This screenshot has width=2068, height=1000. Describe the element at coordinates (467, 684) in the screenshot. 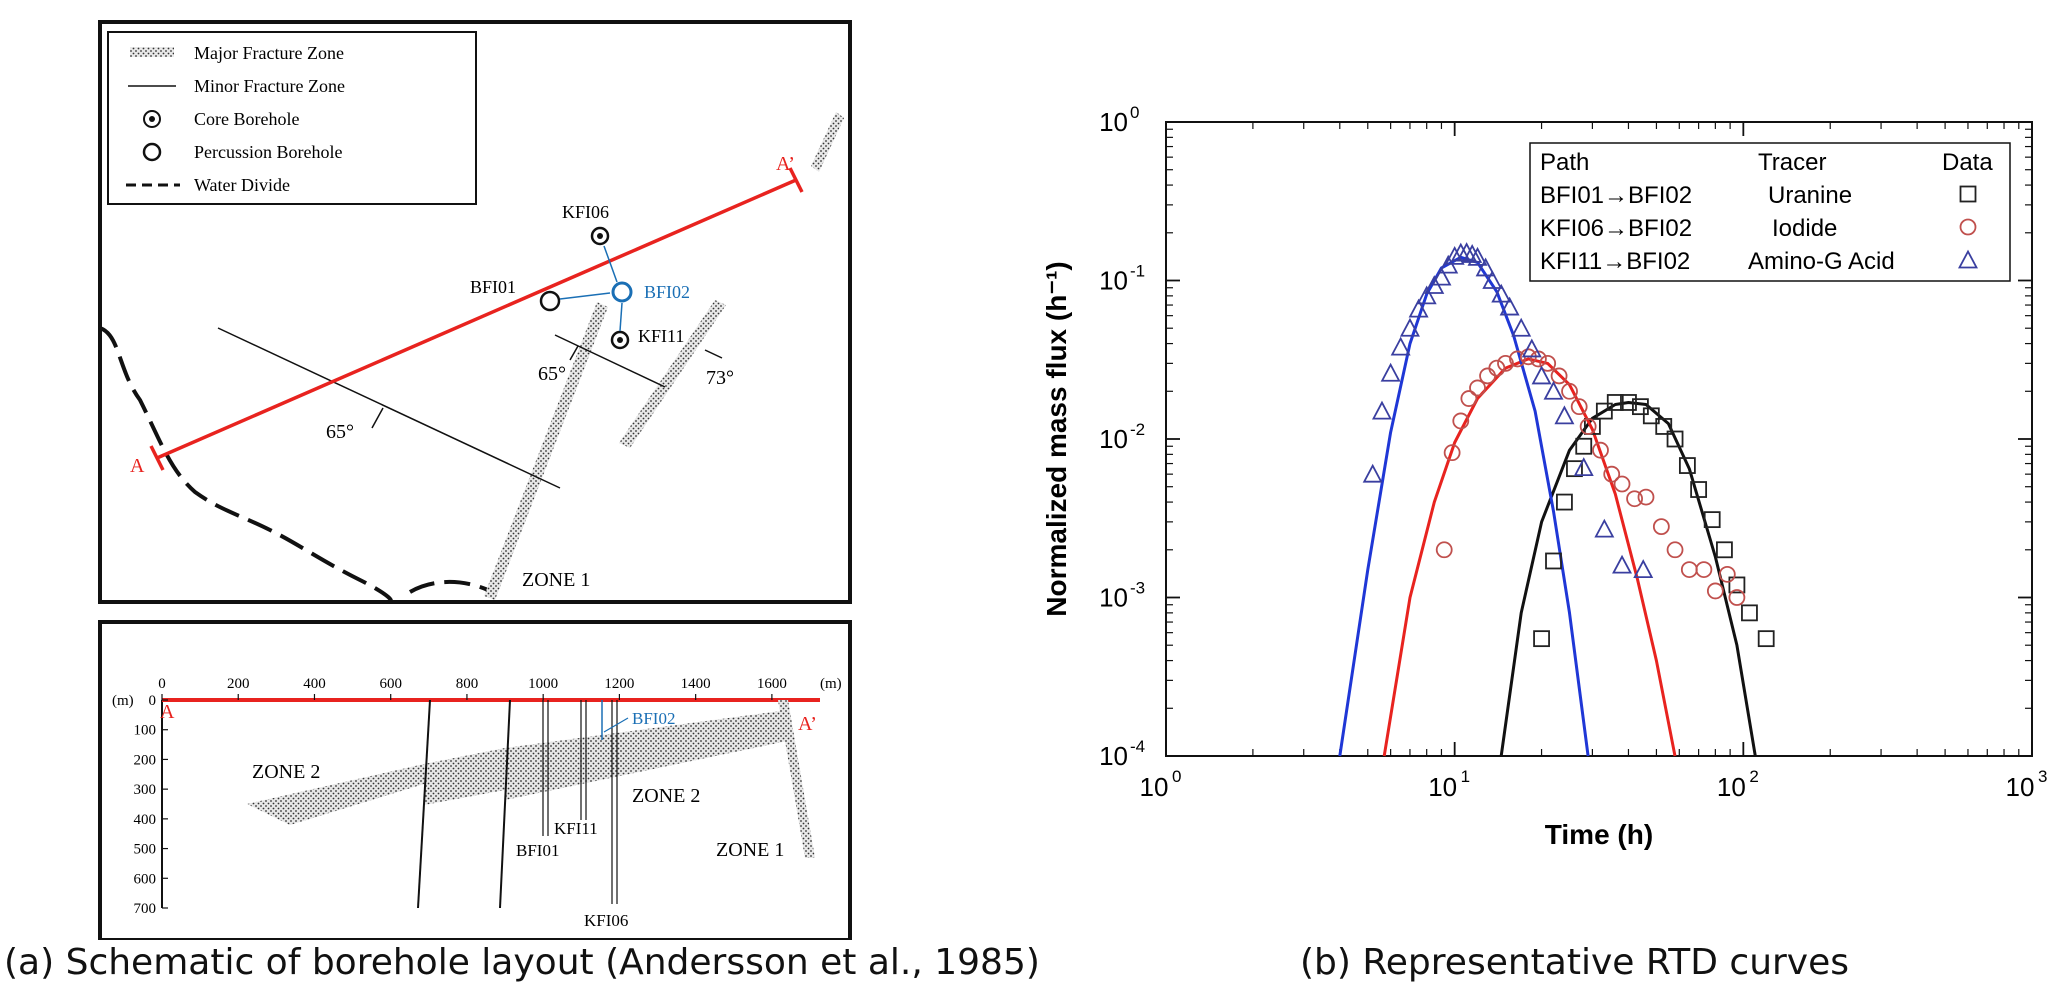

I see `cs-x-tick-label: 800` at that location.